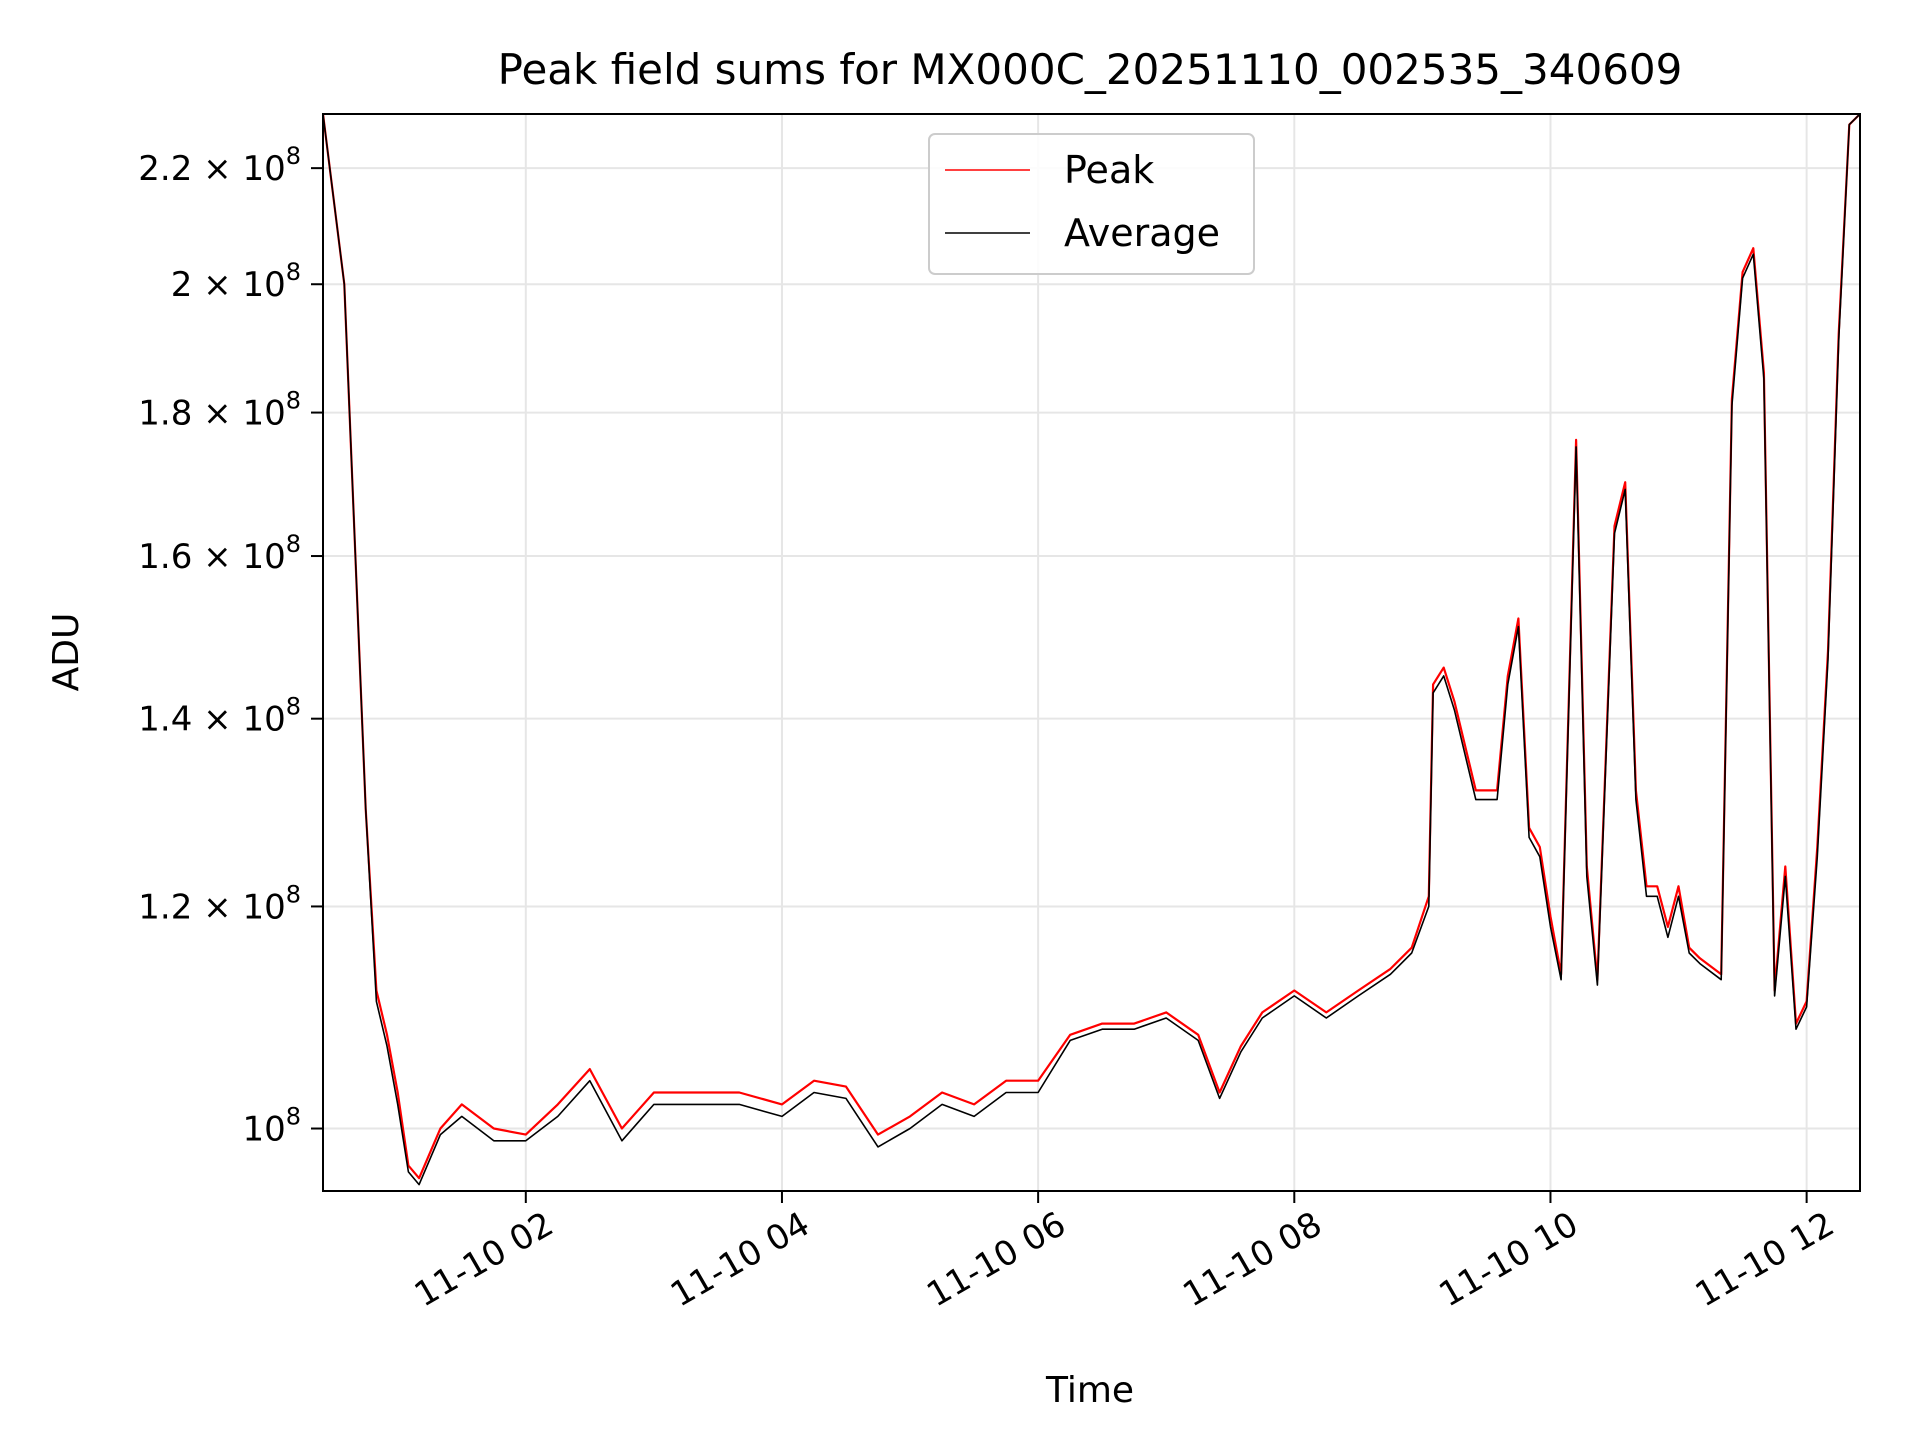 This screenshot has width=1920, height=1440. Describe the element at coordinates (66, 652) in the screenshot. I see `y-axis-label: ADU` at that location.